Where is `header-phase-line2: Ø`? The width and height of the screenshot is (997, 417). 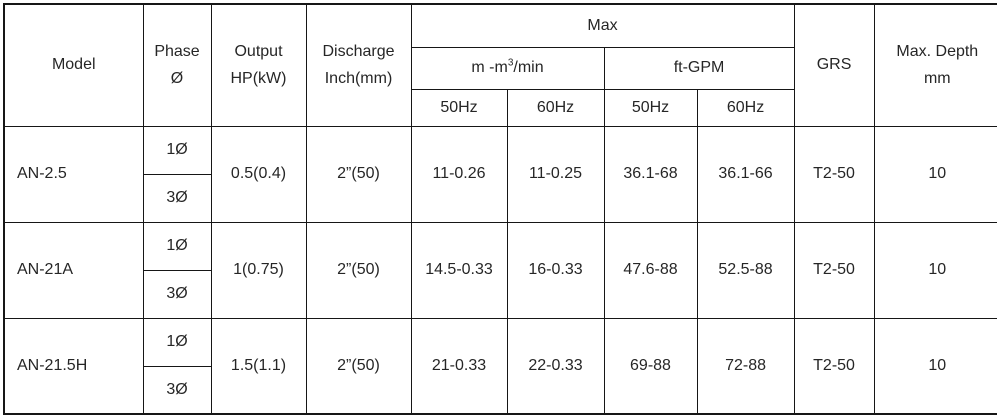 header-phase-line2: Ø is located at coordinates (177, 79).